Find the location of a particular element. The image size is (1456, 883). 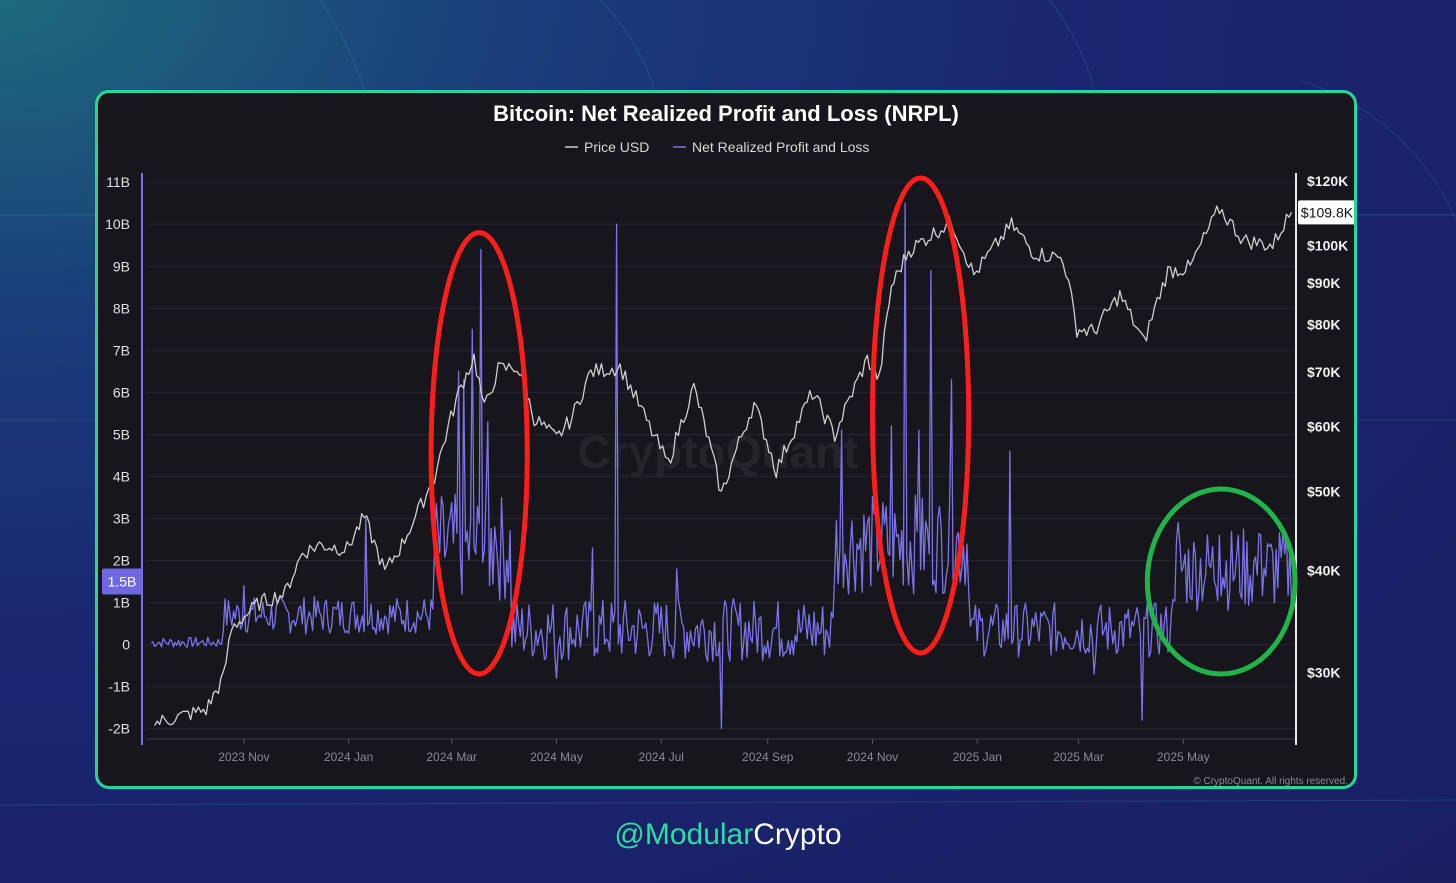

x-tick-label: 2024 Nov is located at coordinates (872, 757).